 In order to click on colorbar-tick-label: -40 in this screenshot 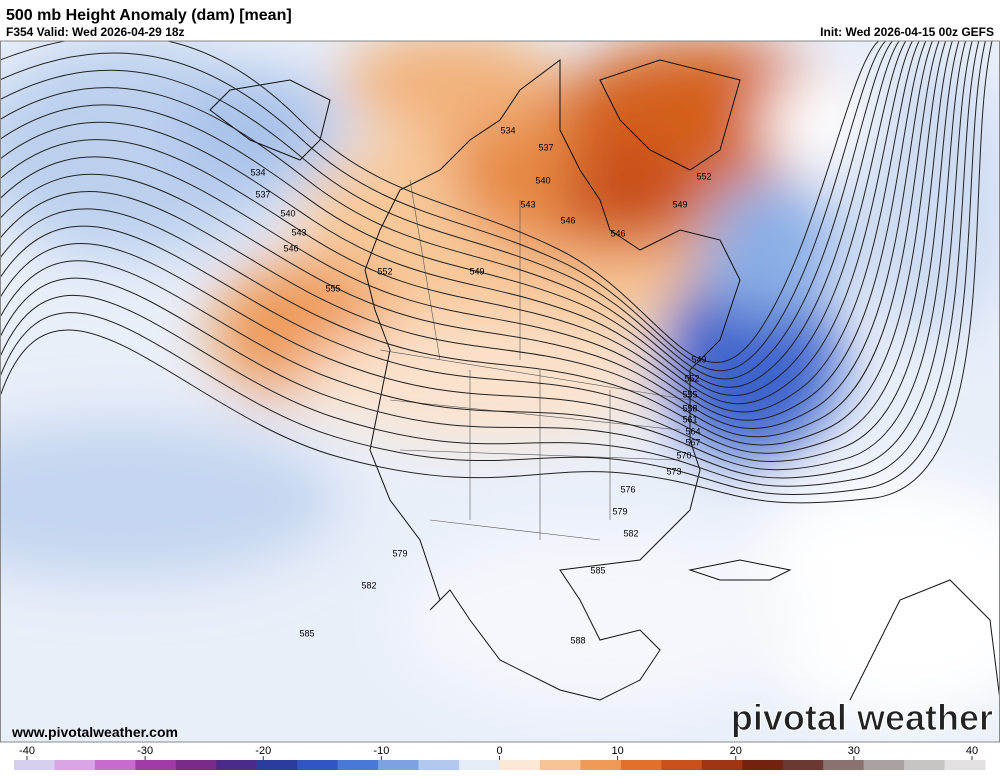, I will do `click(27, 751)`.